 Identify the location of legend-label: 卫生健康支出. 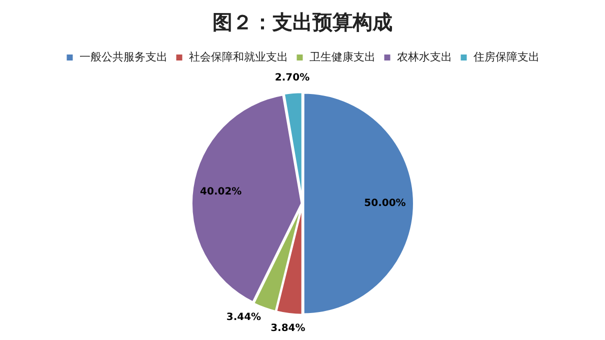
(342, 57).